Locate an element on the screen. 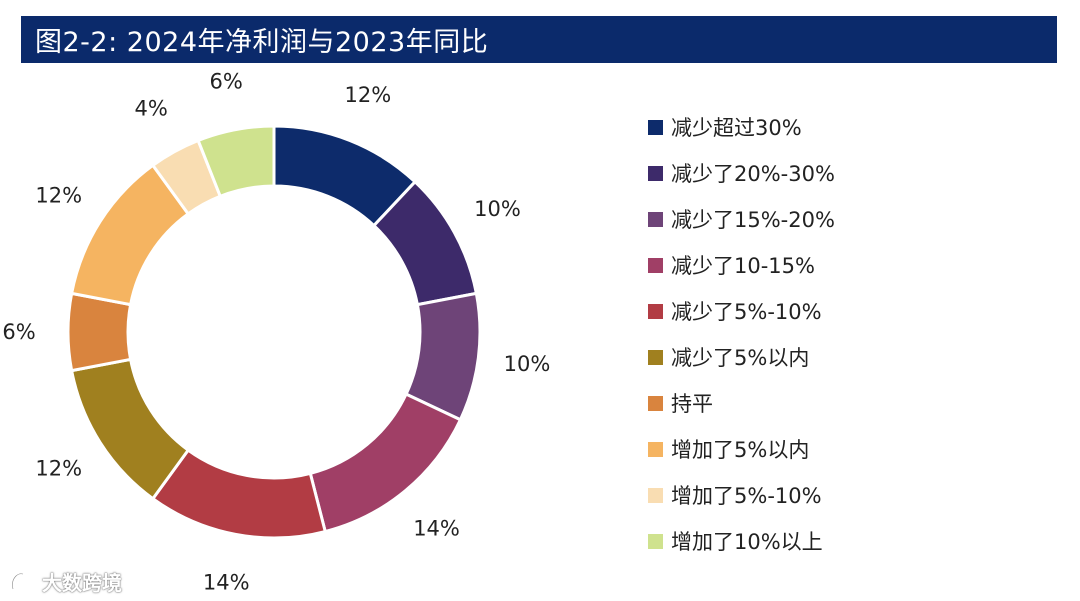 The image size is (1080, 601). legend-item-5: 减少了5%-10% is located at coordinates (741, 311).